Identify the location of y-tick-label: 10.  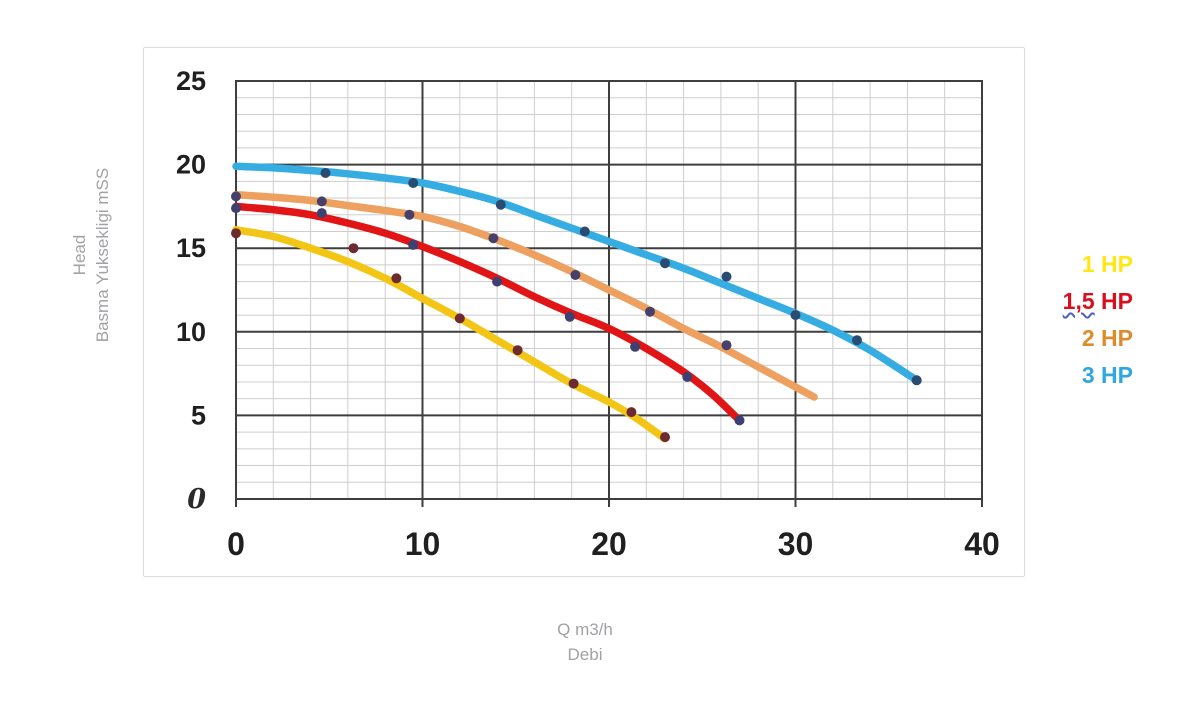
(191, 332).